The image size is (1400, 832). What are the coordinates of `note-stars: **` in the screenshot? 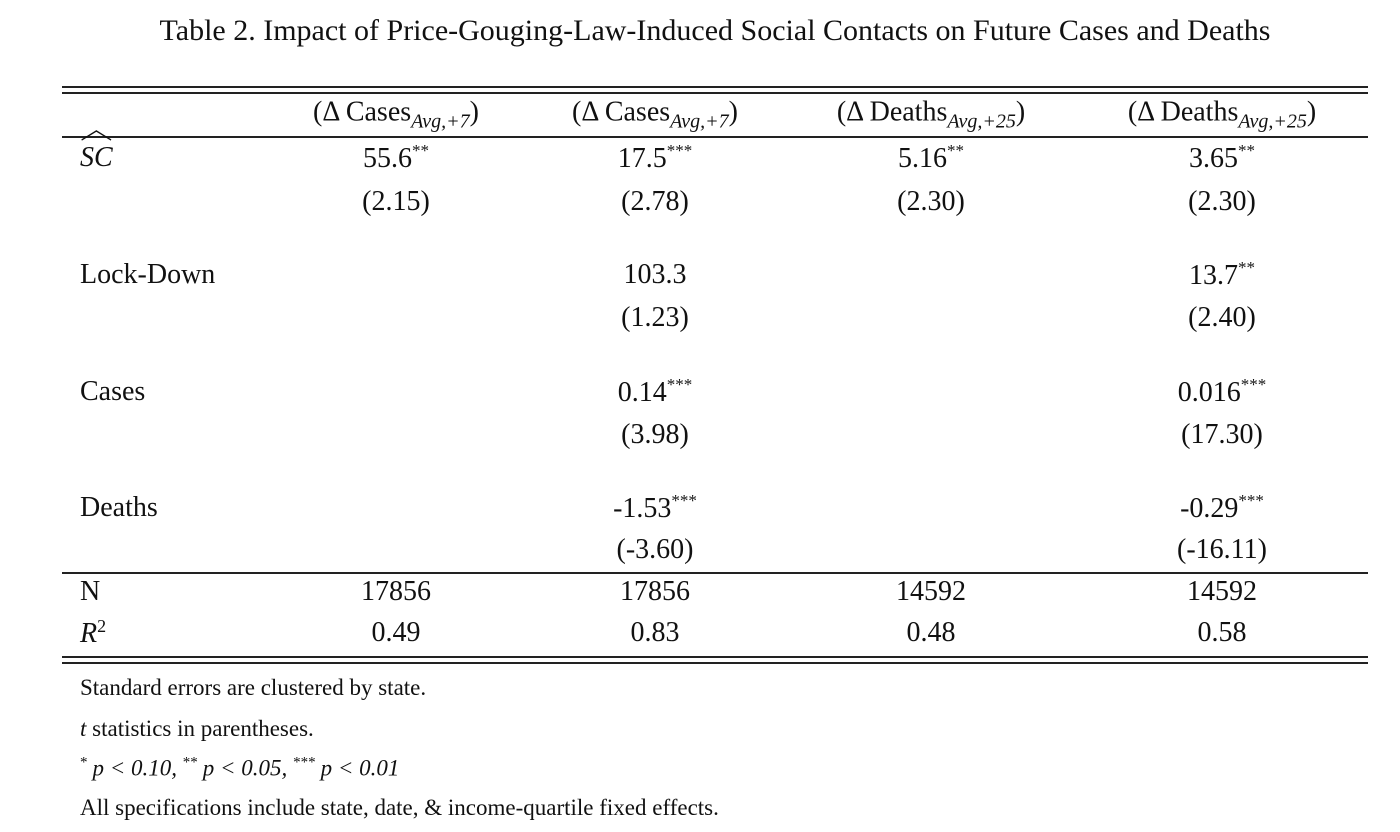 It's located at (190, 762).